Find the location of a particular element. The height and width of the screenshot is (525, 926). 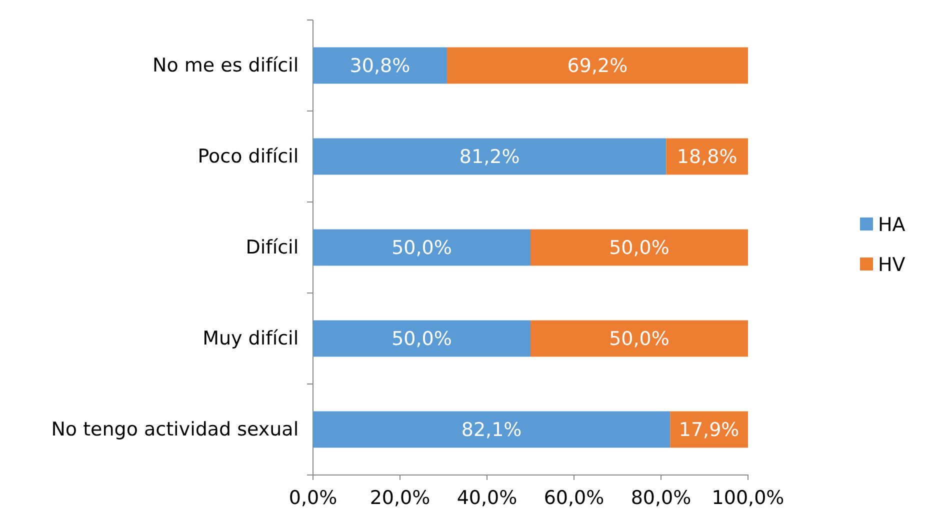

x-tick-label: 0,0% is located at coordinates (313, 497).